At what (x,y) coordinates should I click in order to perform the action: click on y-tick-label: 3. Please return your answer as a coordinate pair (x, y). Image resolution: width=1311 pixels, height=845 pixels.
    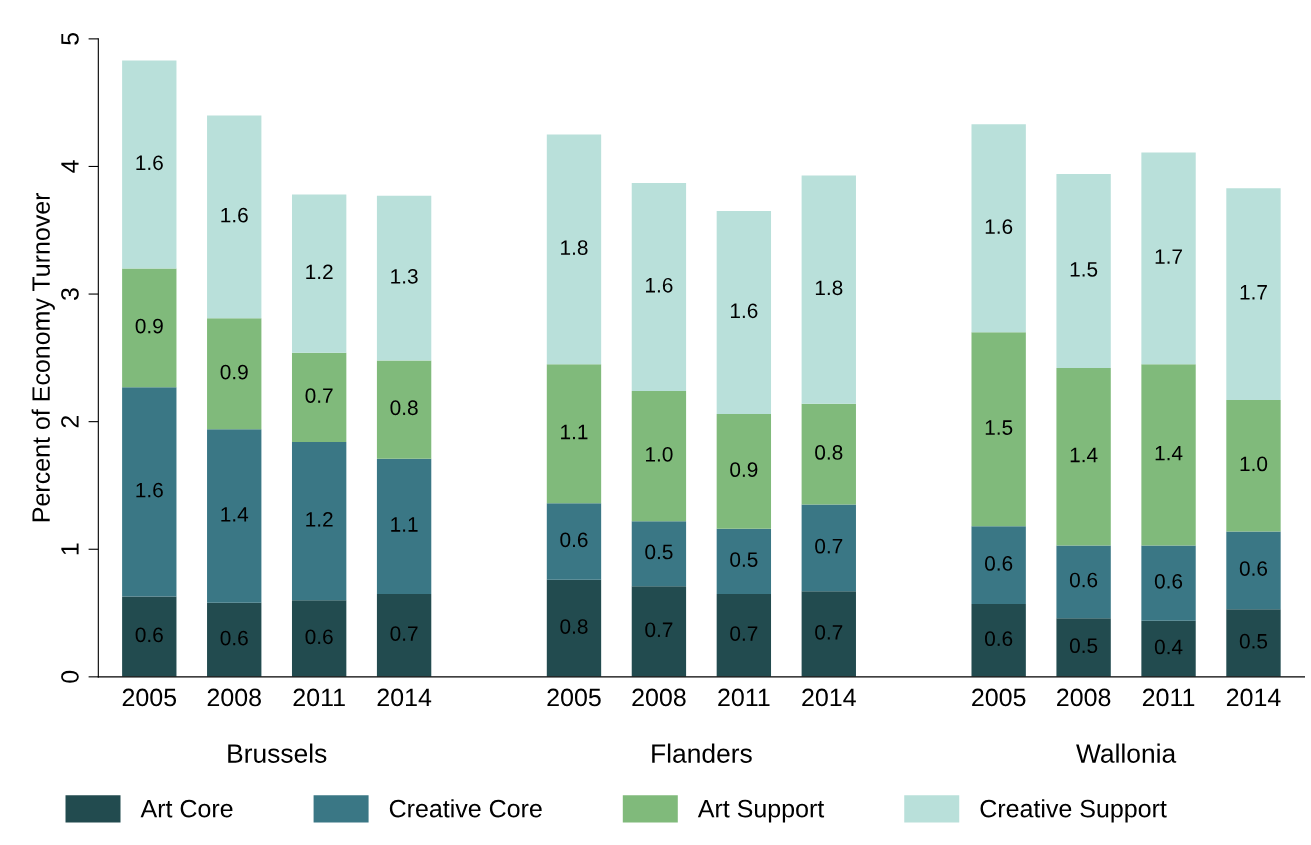
    Looking at the image, I should click on (70, 294).